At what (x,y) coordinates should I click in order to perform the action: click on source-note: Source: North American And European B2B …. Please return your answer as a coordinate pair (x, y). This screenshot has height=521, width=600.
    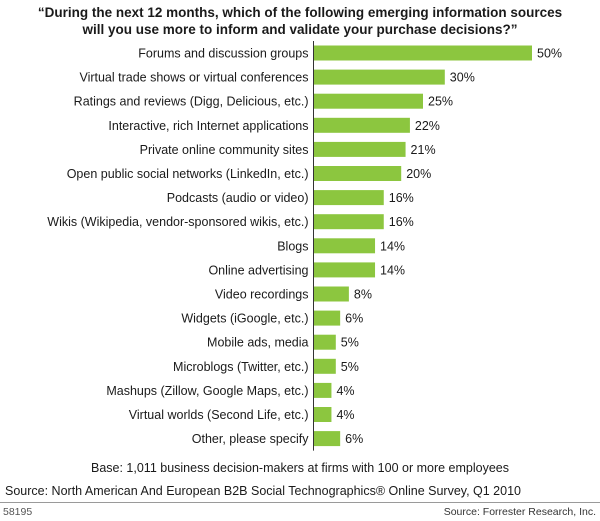
    Looking at the image, I should click on (263, 491).